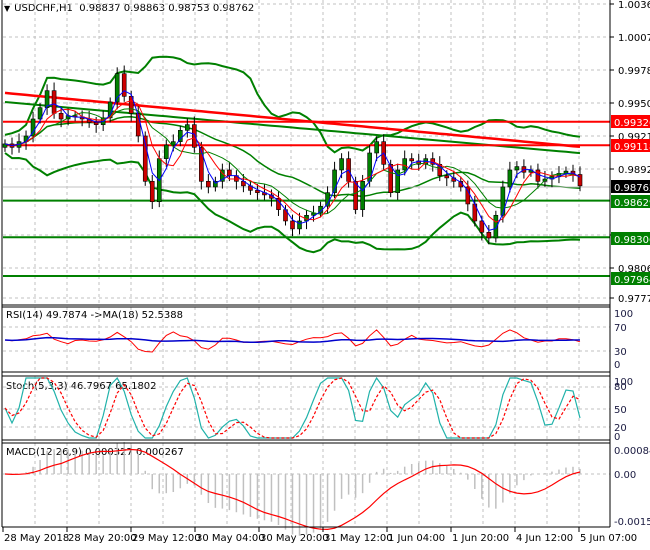  Describe the element at coordinates (620, 428) in the screenshot. I see `svg-text: 20` at that location.